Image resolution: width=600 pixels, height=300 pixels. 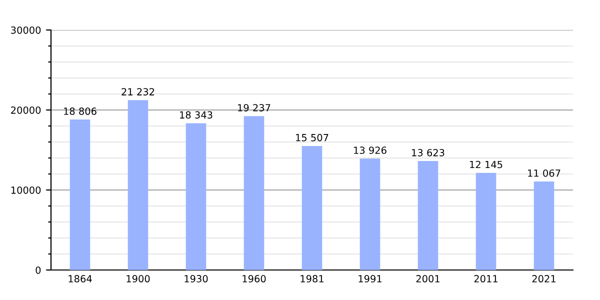 What do you see at coordinates (80, 278) in the screenshot?
I see `x-tick-label: 1864` at bounding box center [80, 278].